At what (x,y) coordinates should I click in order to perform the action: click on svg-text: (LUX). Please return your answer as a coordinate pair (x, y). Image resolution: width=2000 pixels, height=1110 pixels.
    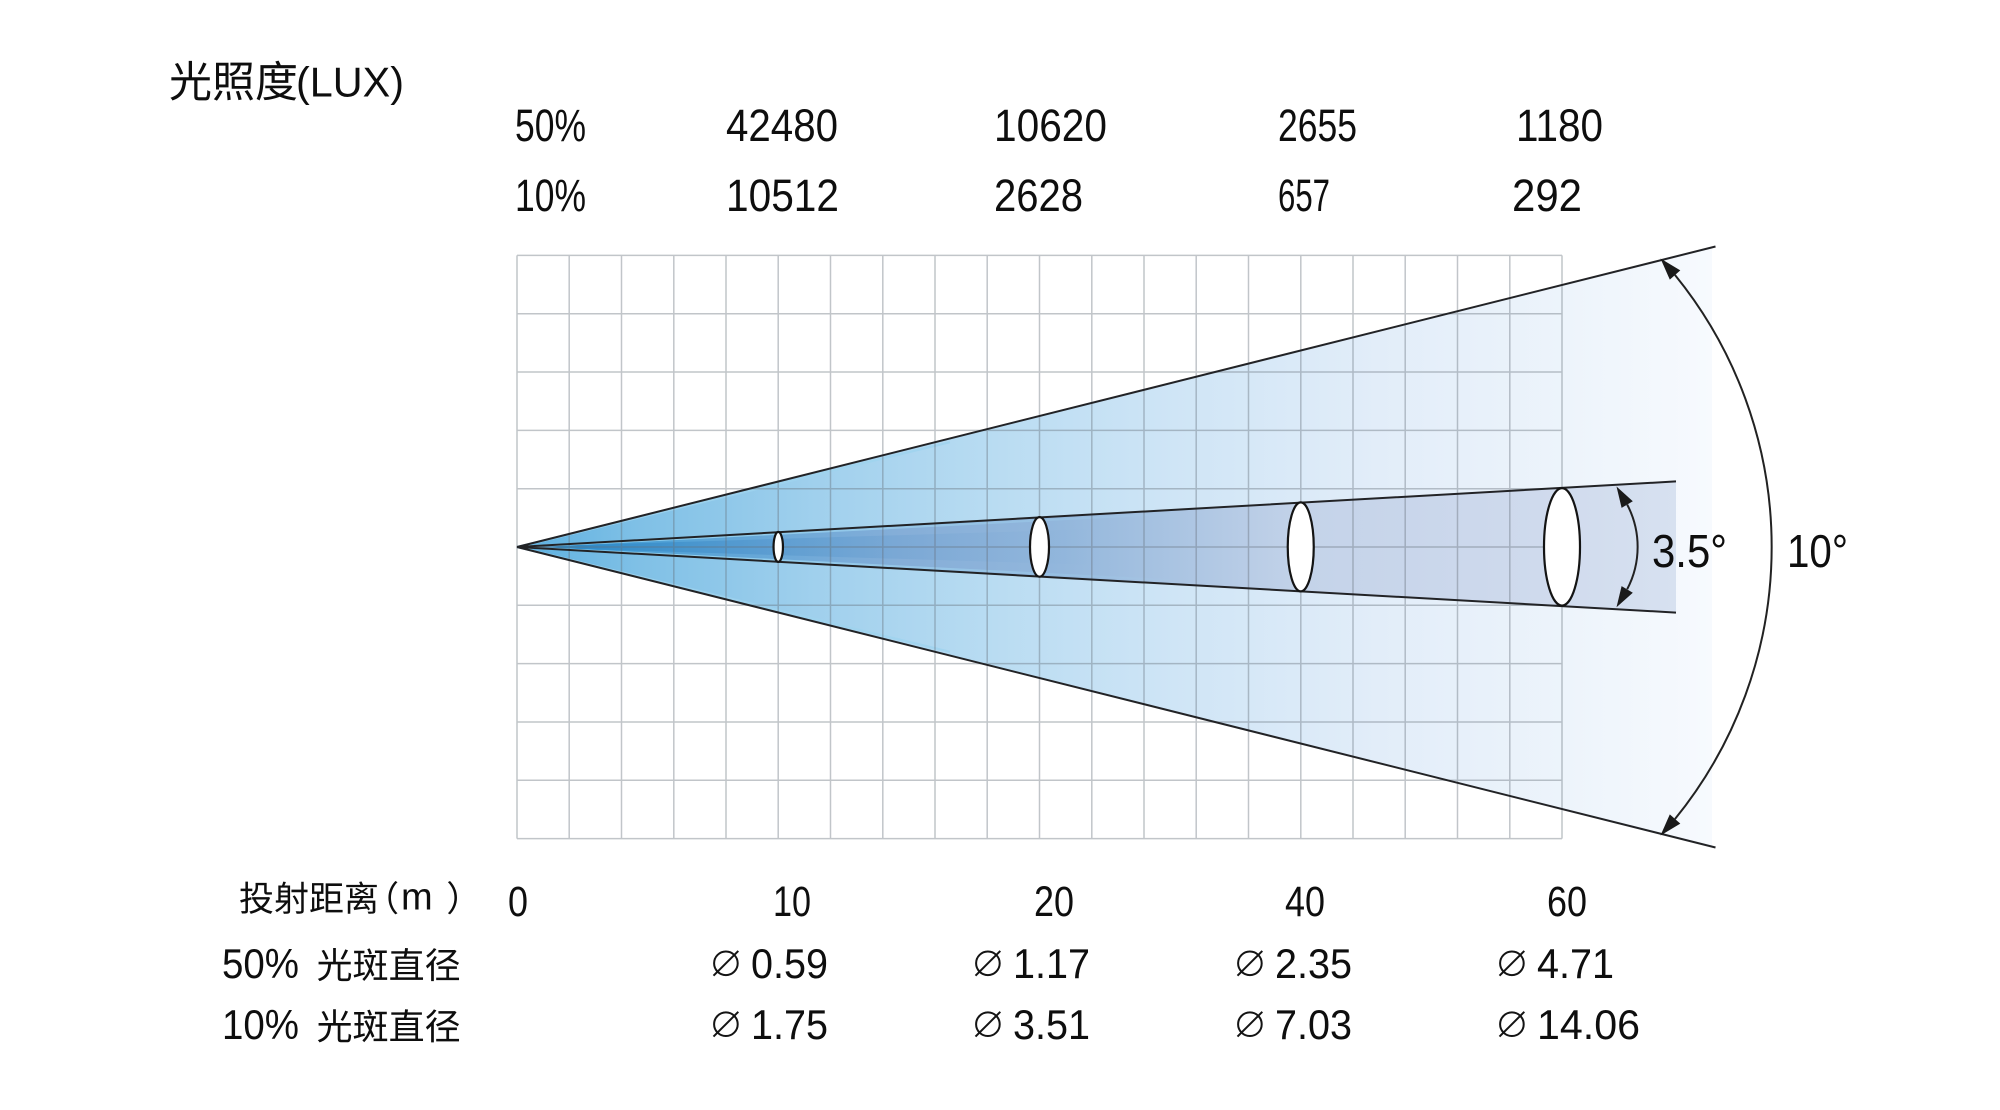
    Looking at the image, I should click on (350, 82).